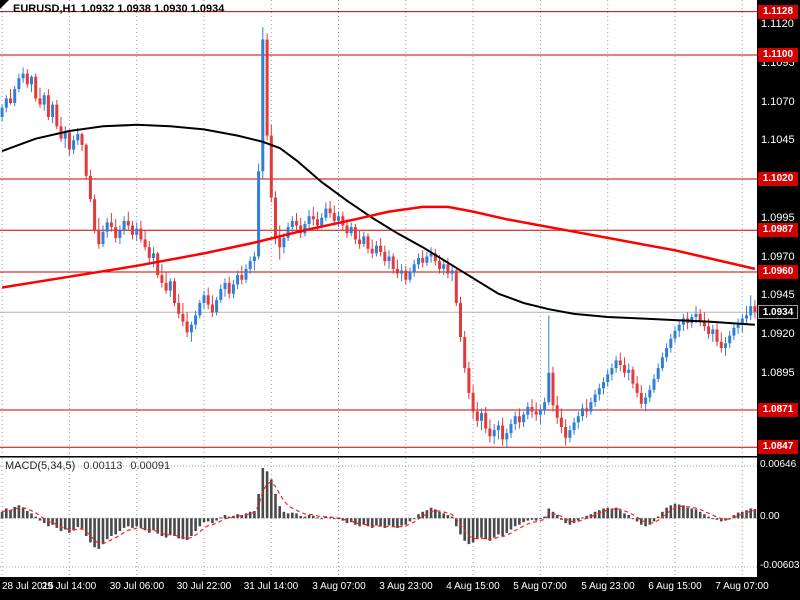  What do you see at coordinates (406, 586) in the screenshot?
I see `time-tick-label: 3 Aug 23:00` at bounding box center [406, 586].